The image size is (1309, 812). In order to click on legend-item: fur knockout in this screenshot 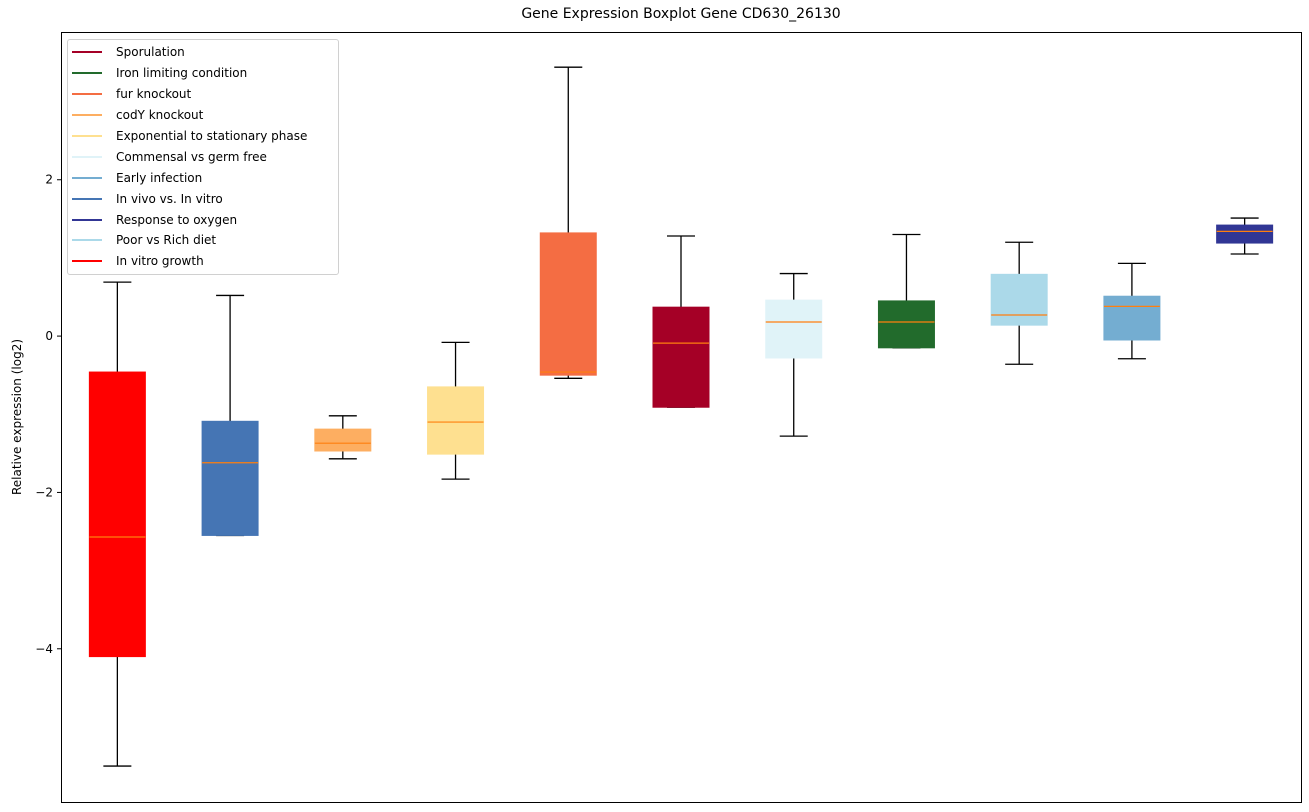, I will do `click(203, 94)`.